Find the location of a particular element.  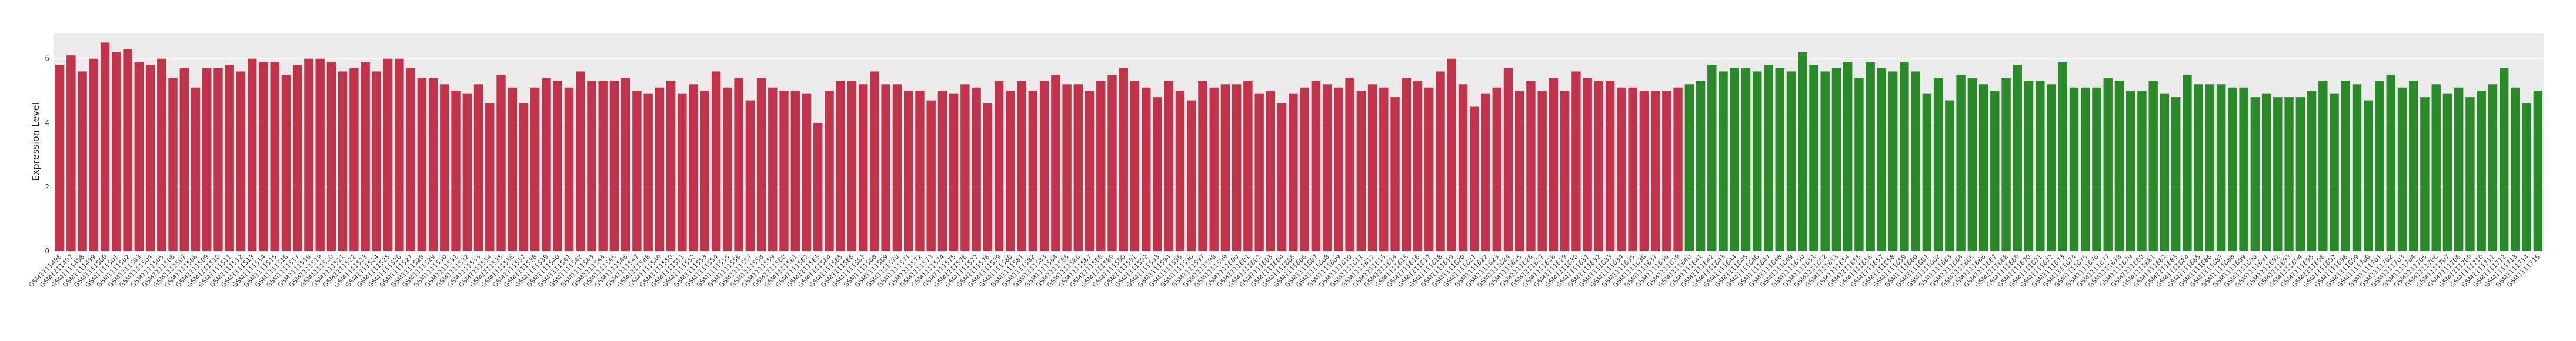

y-tick-label: 2 is located at coordinates (47, 187).